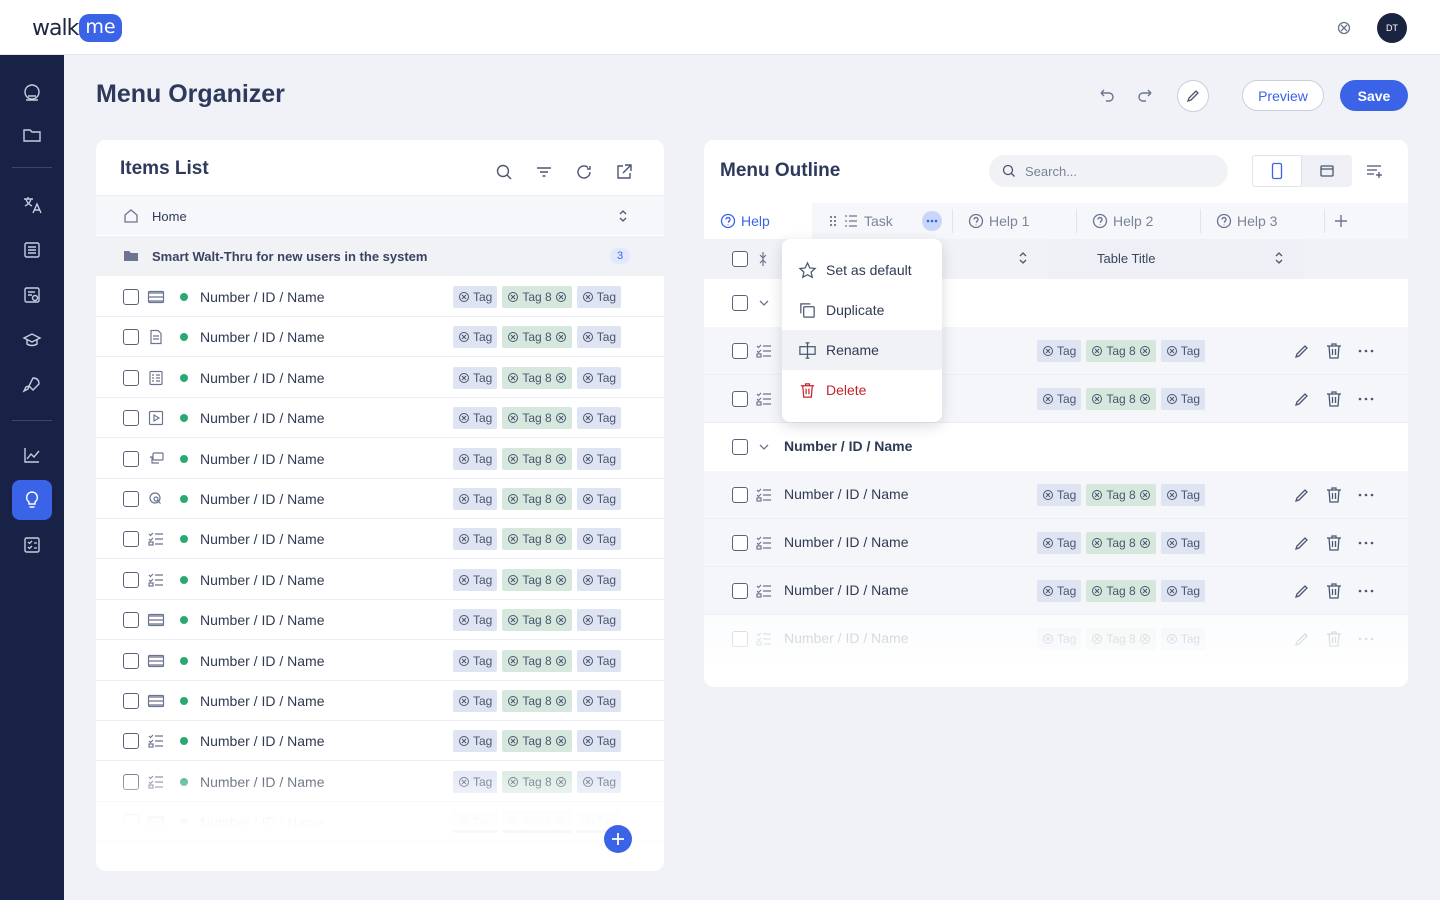 The image size is (1440, 900). I want to click on sidebar-item-content, so click(32, 135).